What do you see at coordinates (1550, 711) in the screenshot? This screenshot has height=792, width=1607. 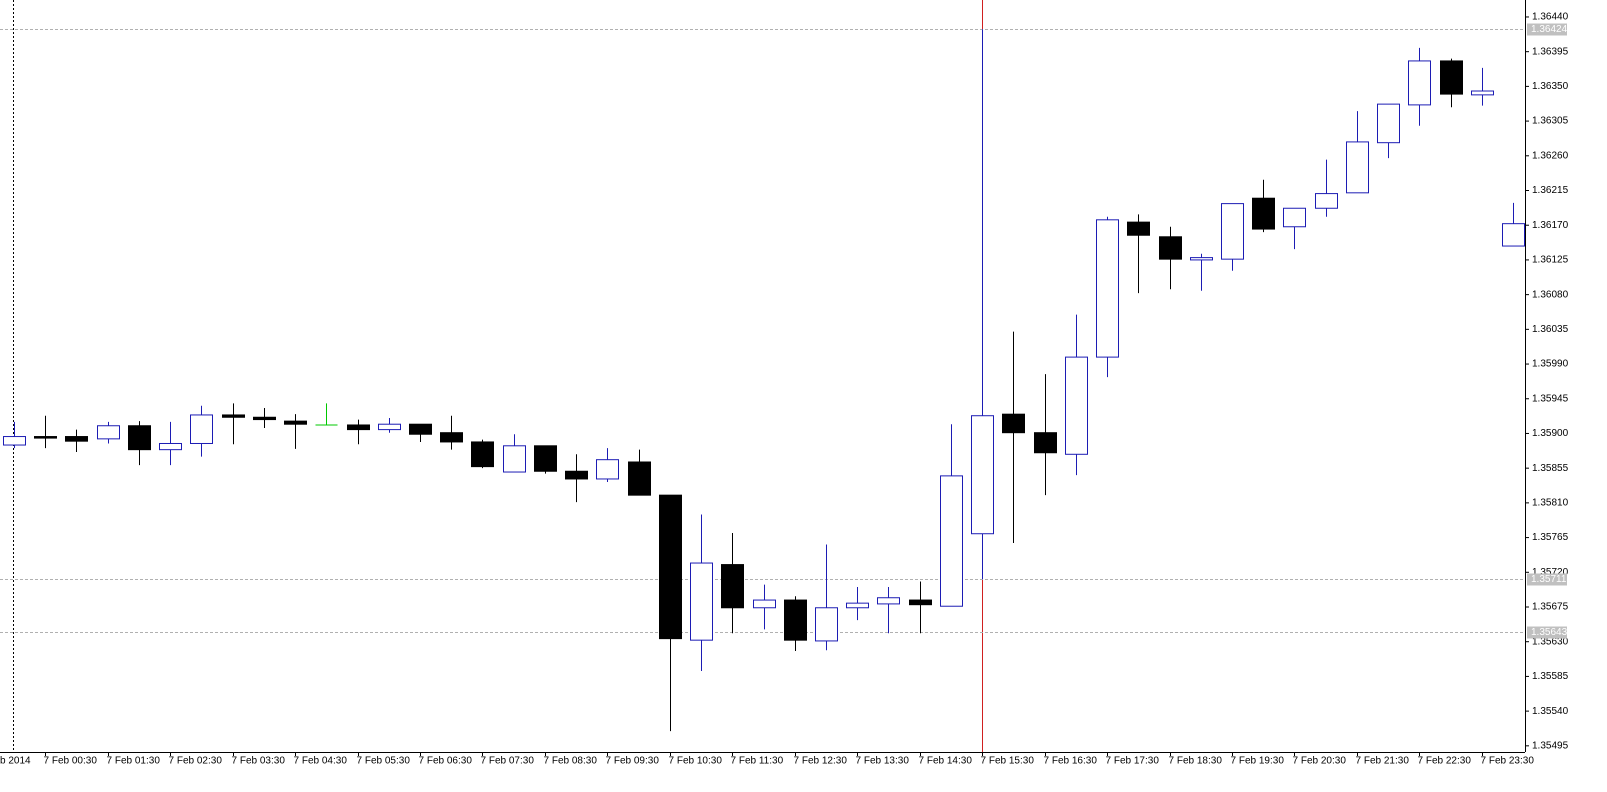 I see `y-tick-label: 1.35540` at bounding box center [1550, 711].